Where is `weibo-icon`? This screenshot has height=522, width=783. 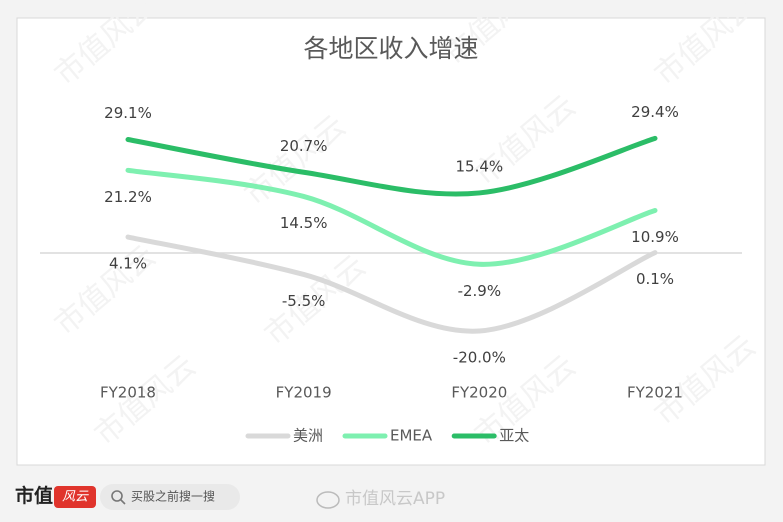
weibo-icon is located at coordinates (328, 500).